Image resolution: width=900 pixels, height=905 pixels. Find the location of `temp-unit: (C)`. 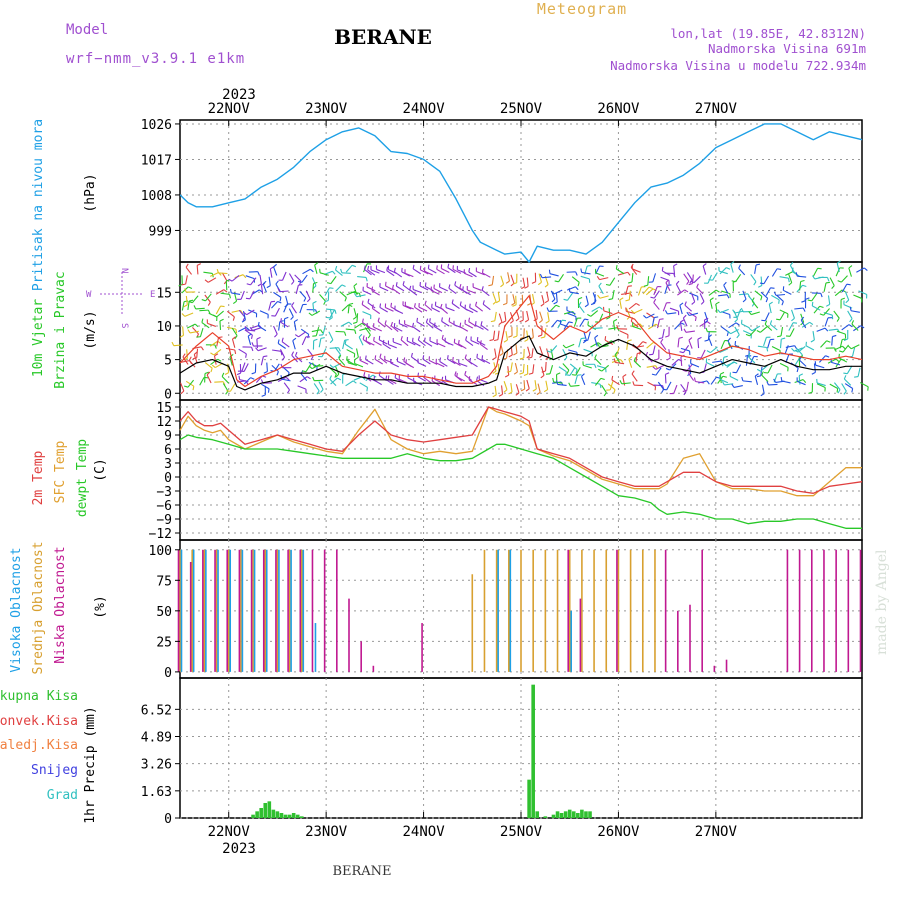

temp-unit: (C) is located at coordinates (100, 469).